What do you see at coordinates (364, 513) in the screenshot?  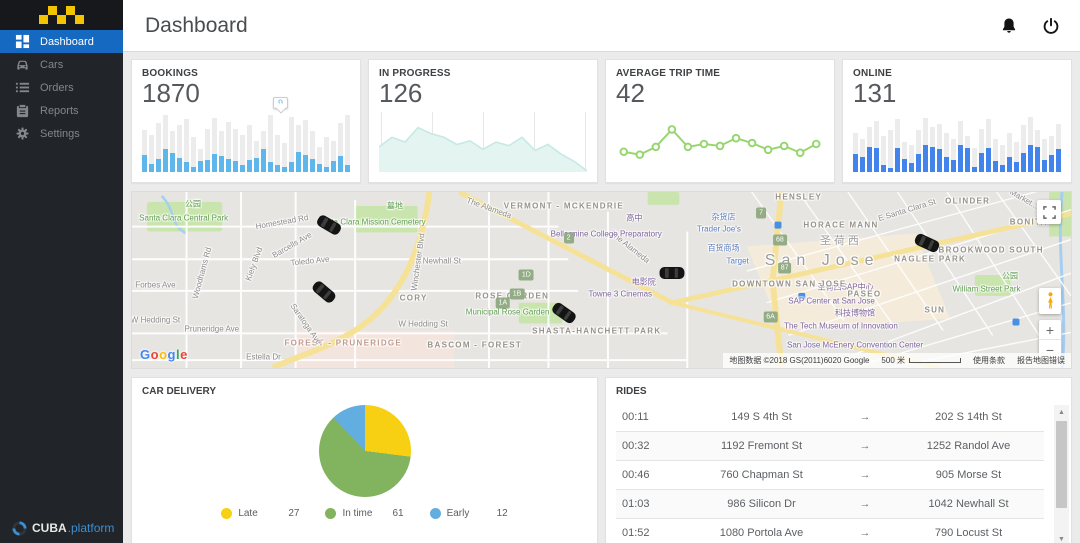 I see `legend-item: In time 61` at bounding box center [364, 513].